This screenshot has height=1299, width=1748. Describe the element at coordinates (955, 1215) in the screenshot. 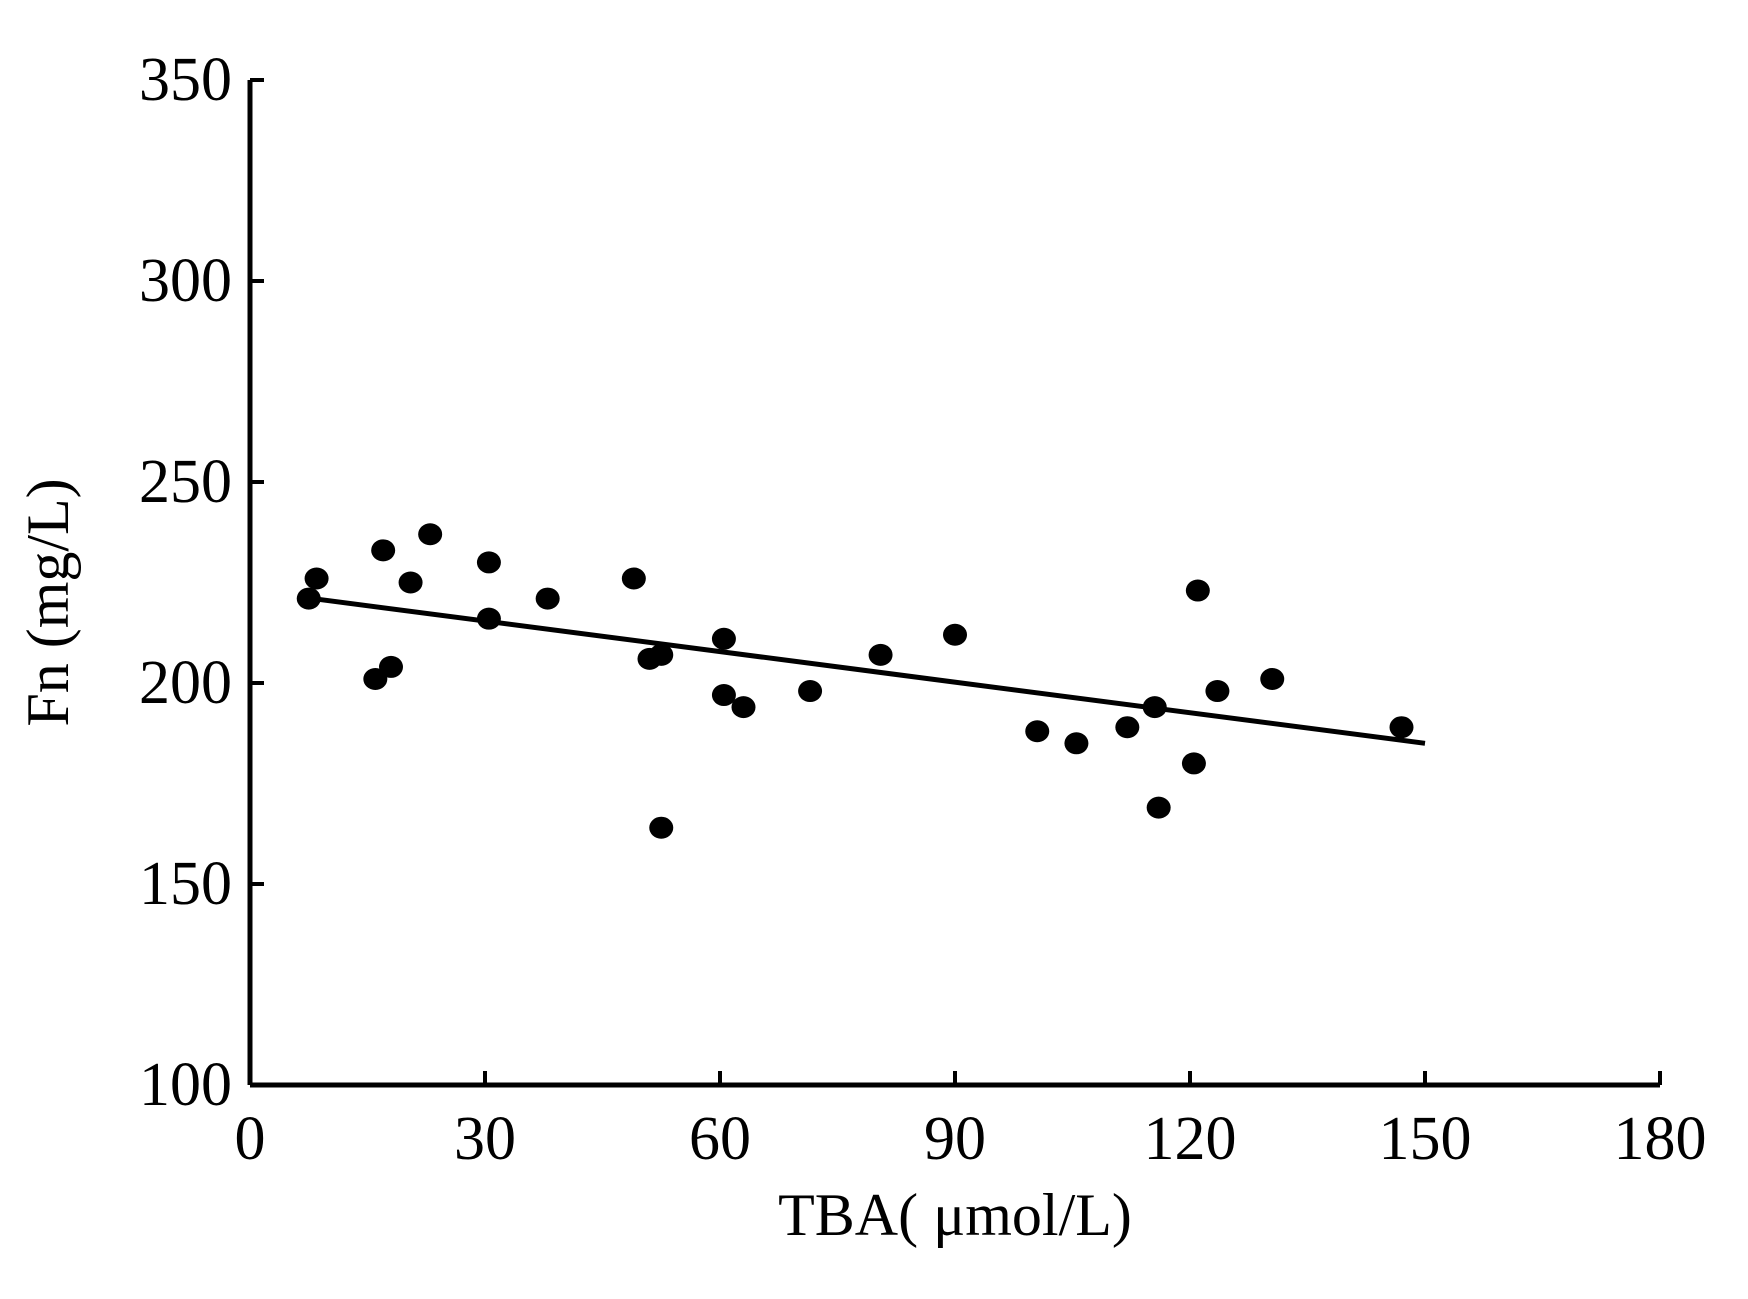

I see `x-axis-label: TBA( μmol/L)` at that location.